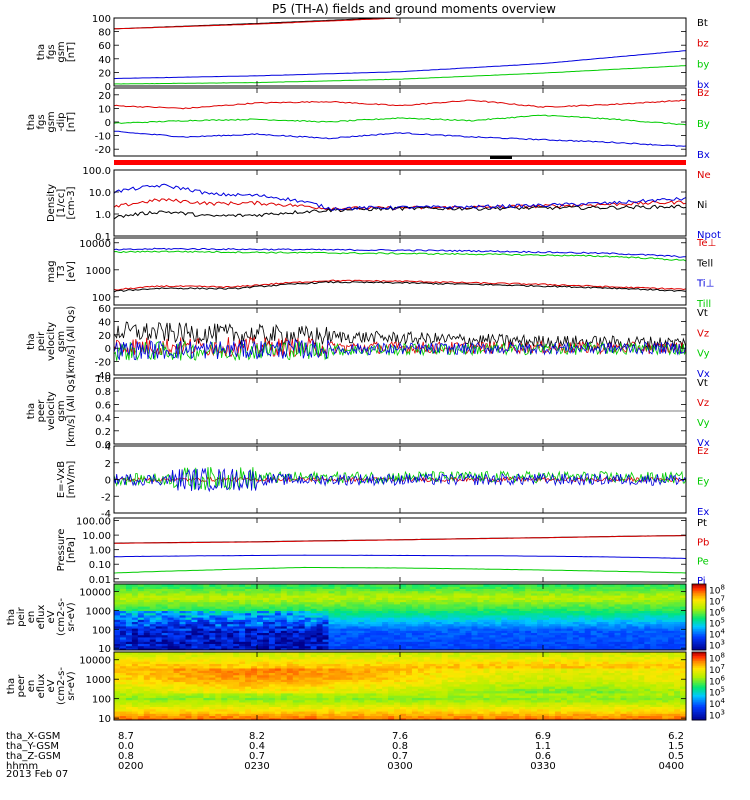  What do you see at coordinates (703, 552) in the screenshot?
I see `legend: Pt Pb Pe Pi` at bounding box center [703, 552].